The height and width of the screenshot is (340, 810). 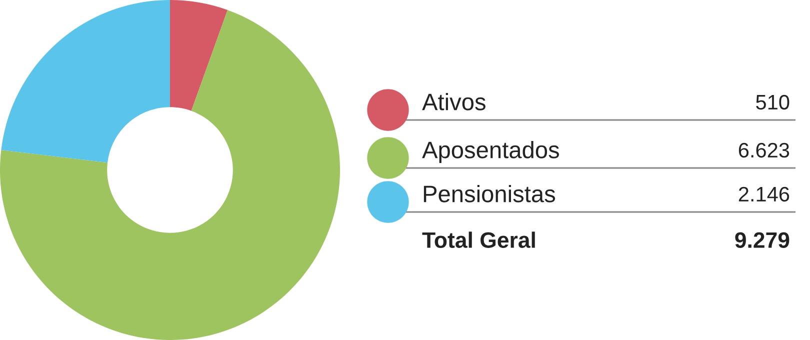 I want to click on data-label: 510, so click(x=773, y=102).